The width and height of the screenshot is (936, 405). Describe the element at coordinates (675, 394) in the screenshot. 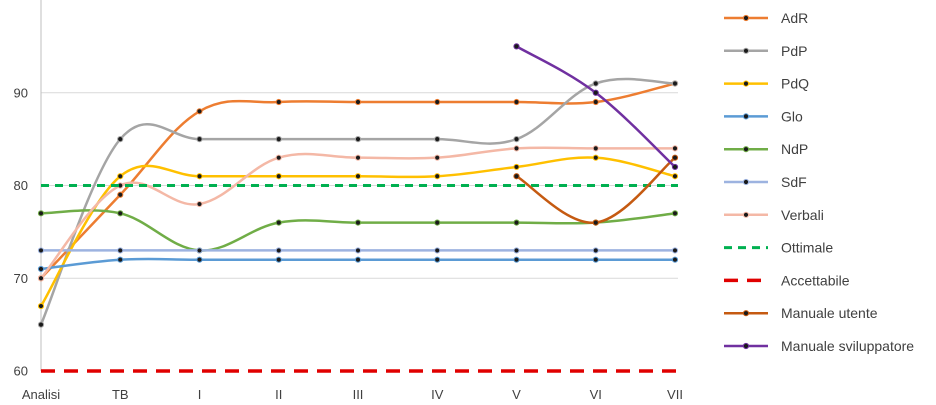

I see `x-tick-label: VII` at that location.